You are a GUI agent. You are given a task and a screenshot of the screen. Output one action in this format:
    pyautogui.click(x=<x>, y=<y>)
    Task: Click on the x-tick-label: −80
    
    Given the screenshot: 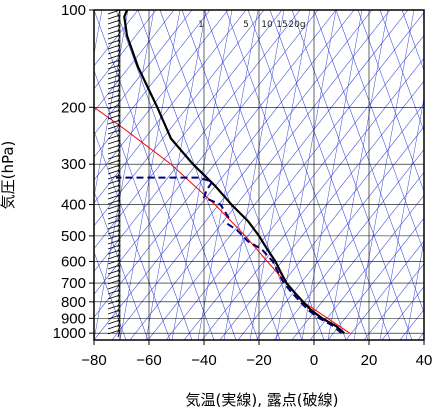 What is the action you would take?
    pyautogui.click(x=93, y=360)
    